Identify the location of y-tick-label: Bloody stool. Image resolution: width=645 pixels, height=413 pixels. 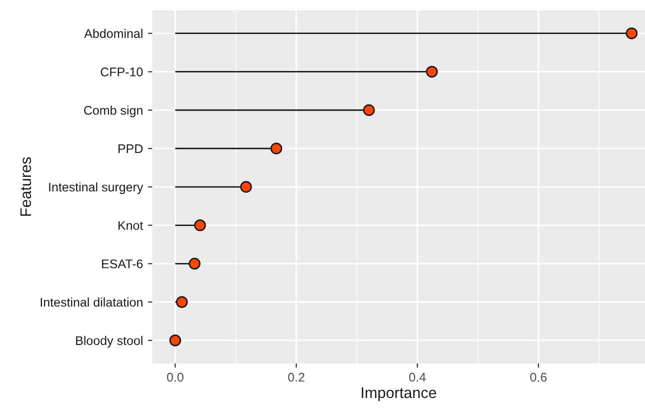
(109, 342).